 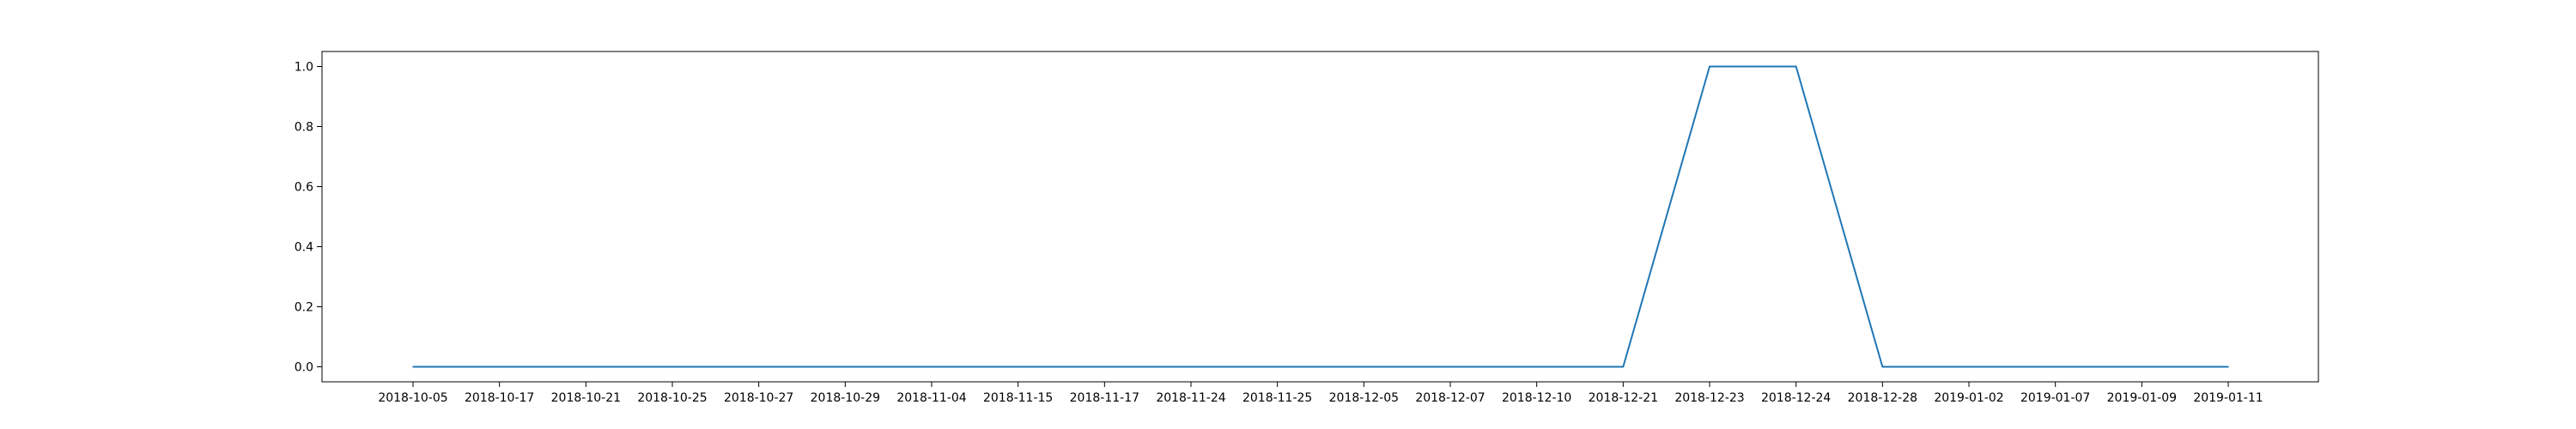 What do you see at coordinates (1364, 398) in the screenshot?
I see `x-tick-label: 2018-12-05` at bounding box center [1364, 398].